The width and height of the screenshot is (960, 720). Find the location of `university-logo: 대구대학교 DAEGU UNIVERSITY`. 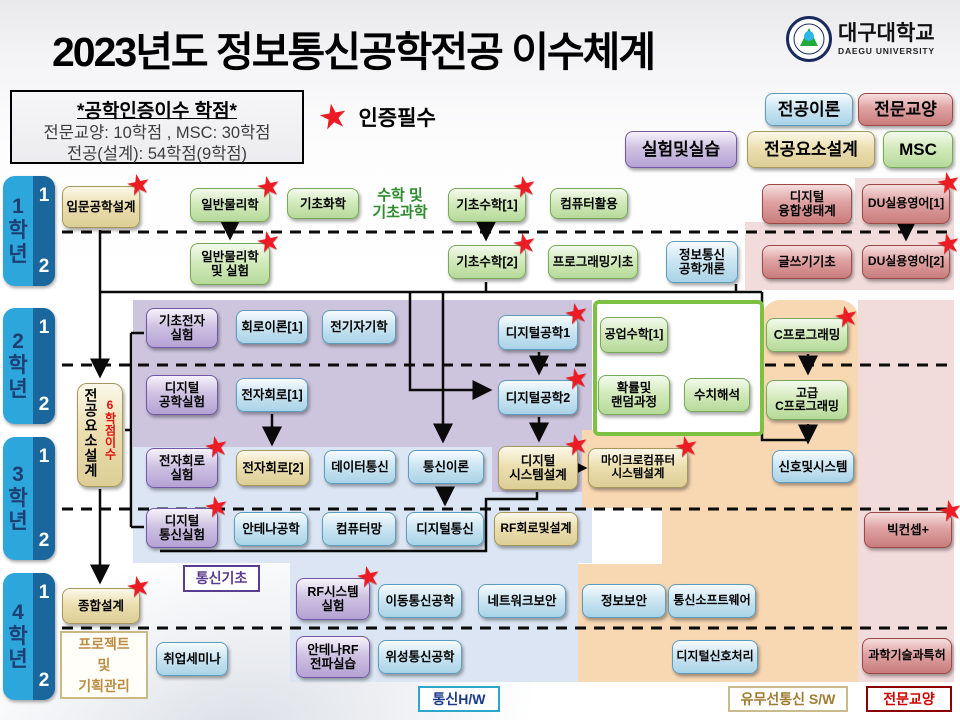

university-logo: 대구대학교 DAEGU UNIVERSITY is located at coordinates (860, 39).